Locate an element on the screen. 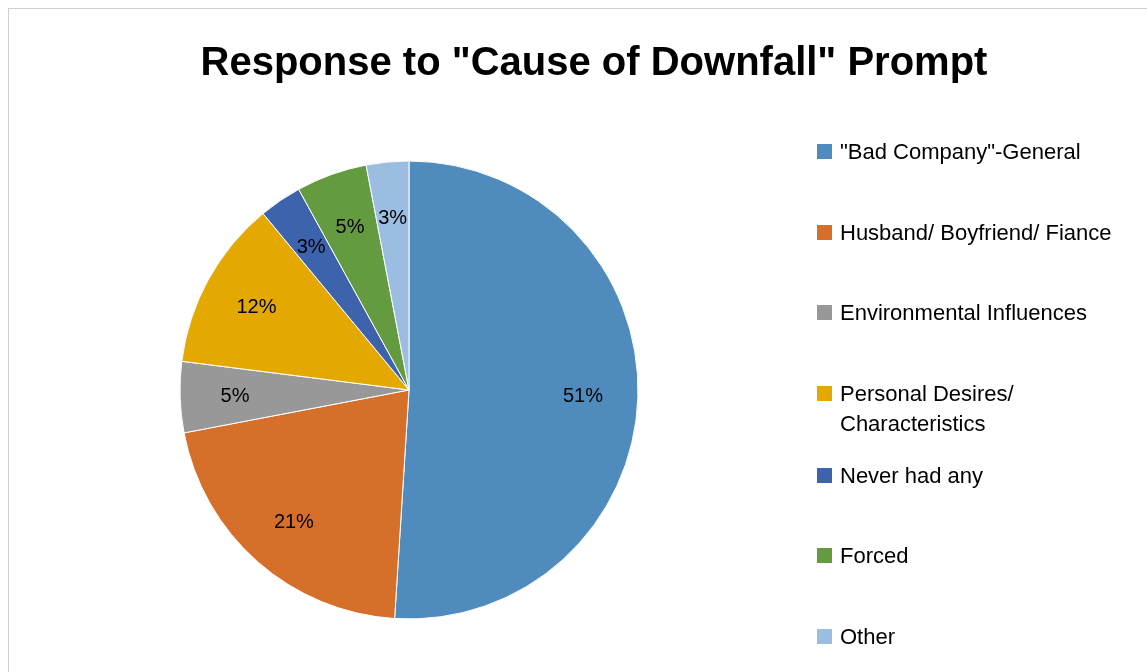  legend-label: Forced is located at coordinates (875, 556).